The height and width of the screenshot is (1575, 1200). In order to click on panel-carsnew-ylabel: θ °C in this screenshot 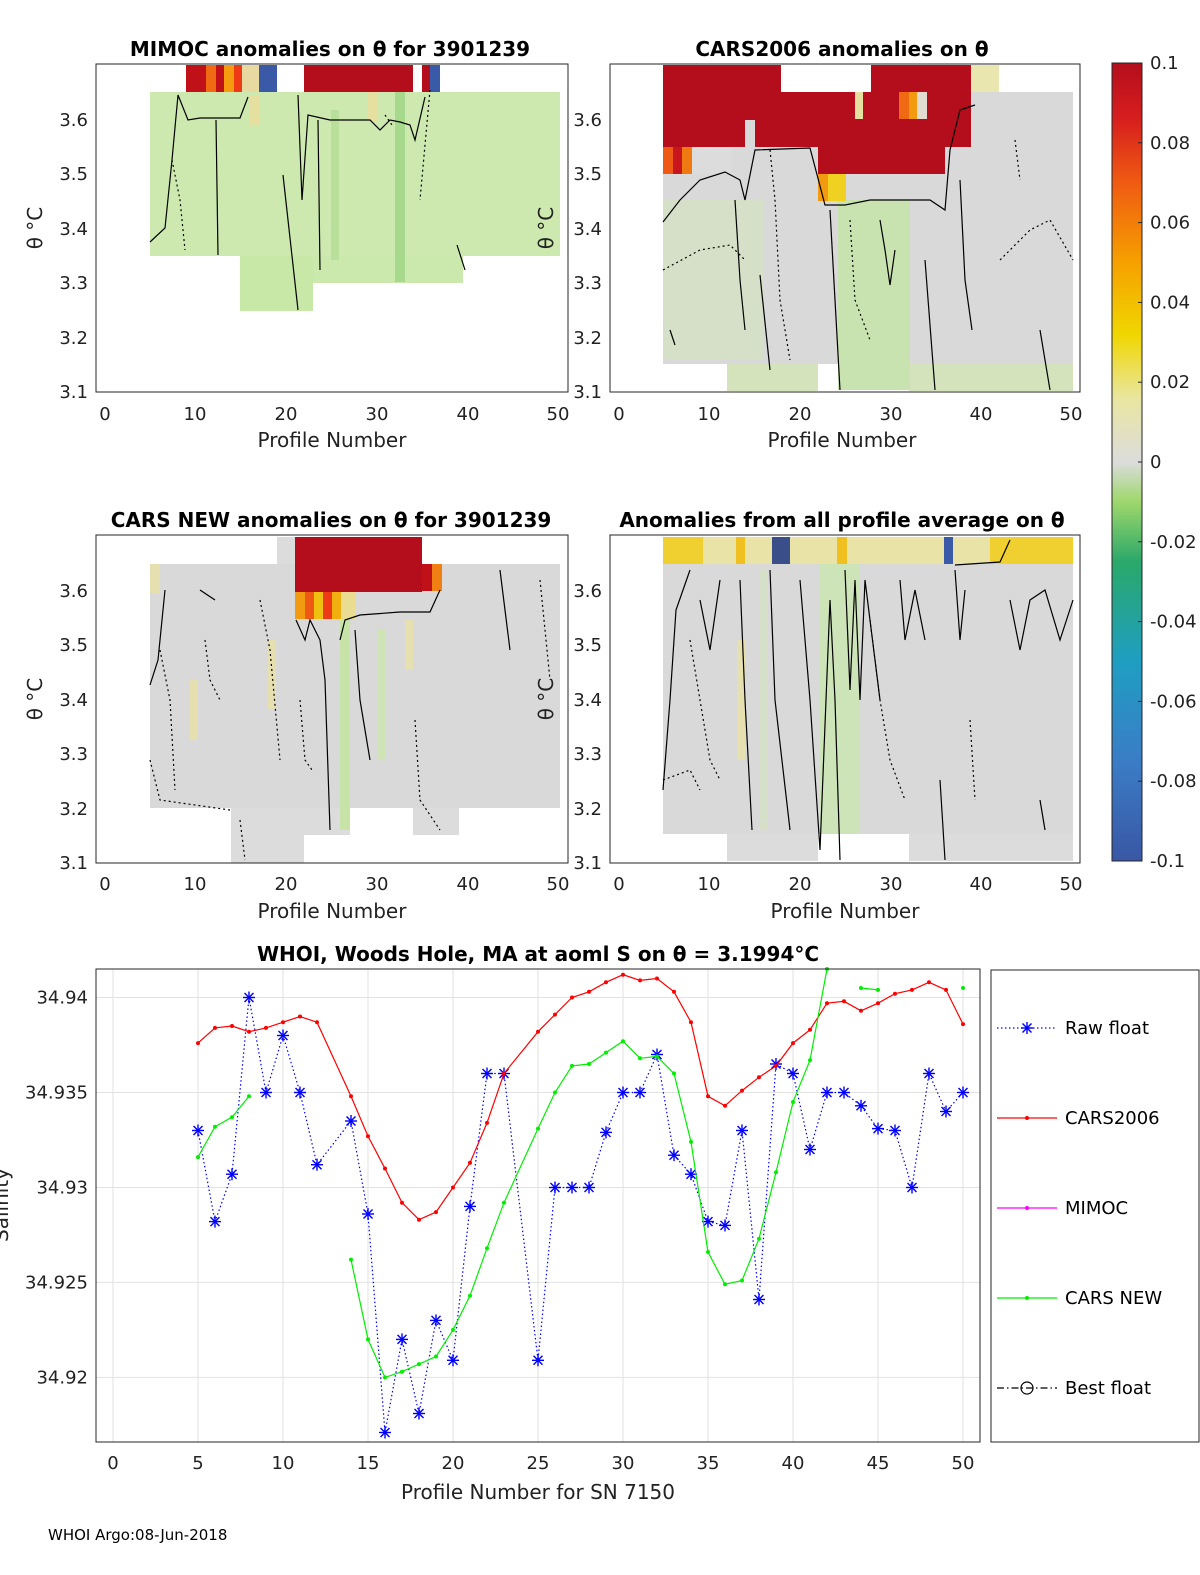, I will do `click(35, 699)`.